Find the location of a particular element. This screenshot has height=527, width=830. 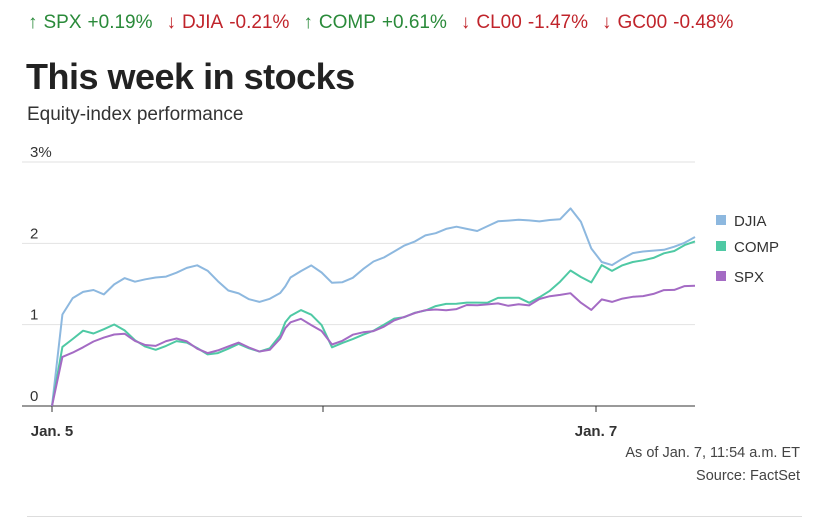

chart-subtitle: Equity-index performance is located at coordinates (135, 114).